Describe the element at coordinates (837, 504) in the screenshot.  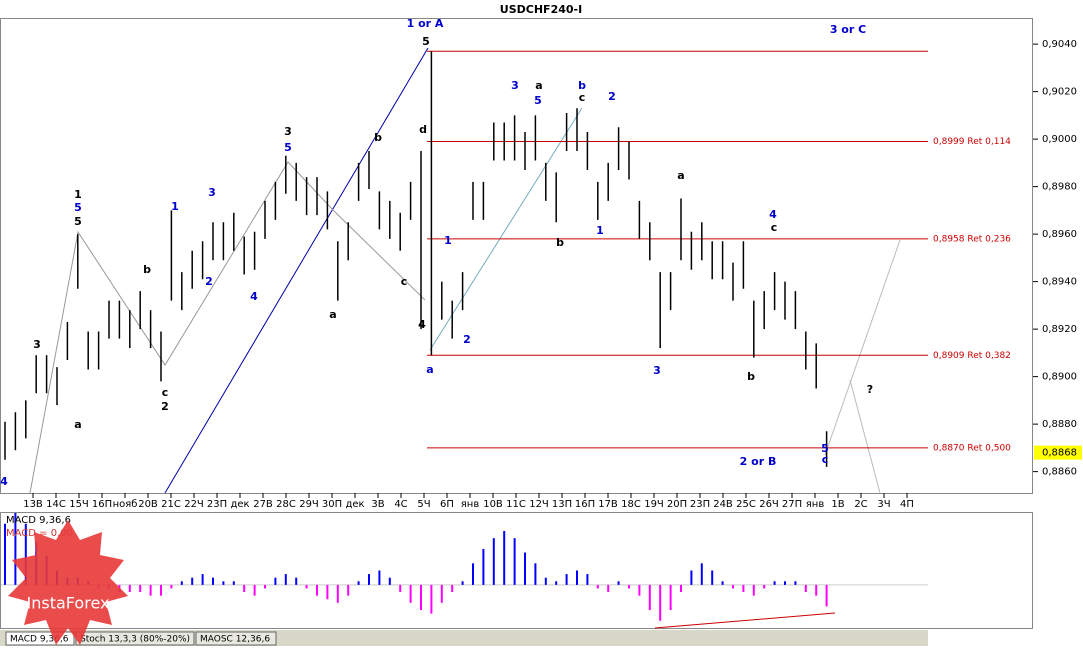
I see `x-tick-label: 1В` at that location.